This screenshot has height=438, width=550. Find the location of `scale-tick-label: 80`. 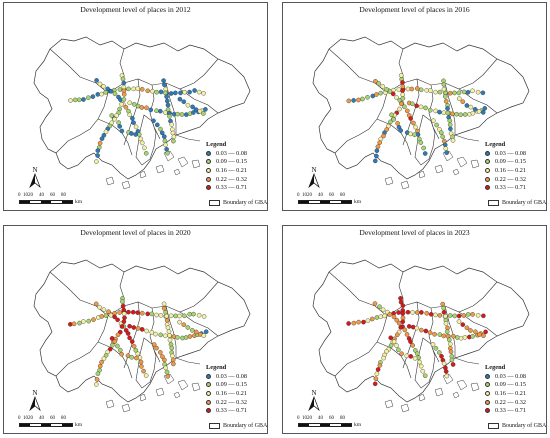

scale-tick-label: 80 is located at coordinates (63, 195).